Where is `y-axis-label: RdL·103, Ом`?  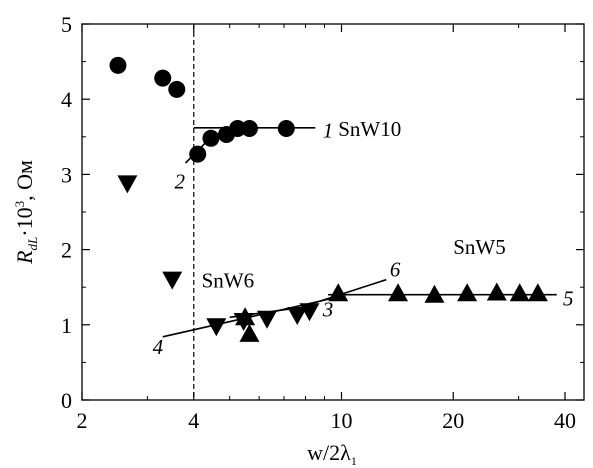
y-axis-label: RdL·103, Ом is located at coordinates (26, 212).